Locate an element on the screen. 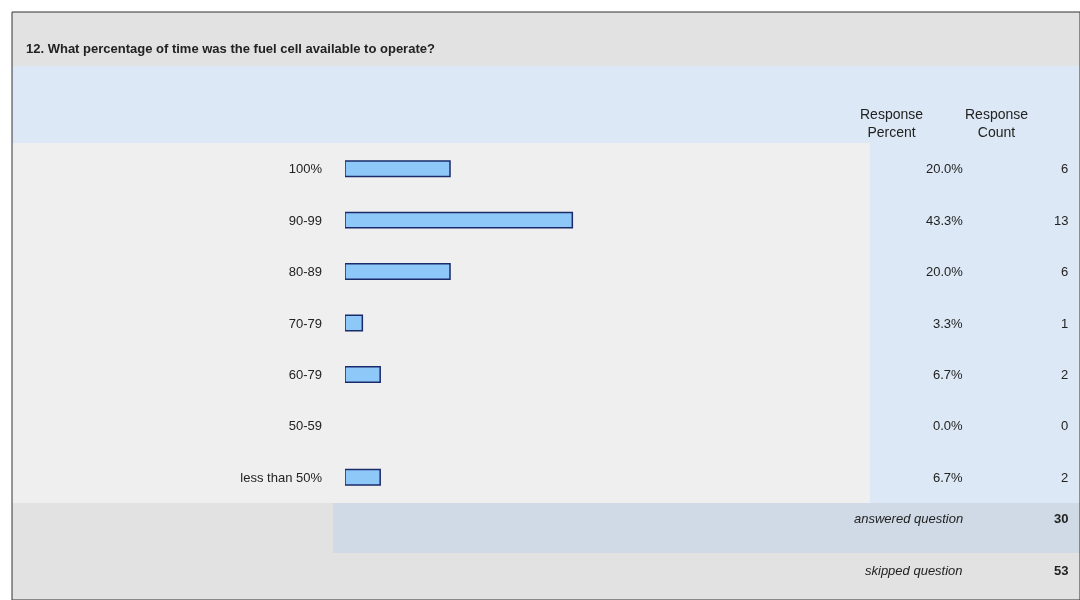  text: Response Percent is located at coordinates (892, 123).